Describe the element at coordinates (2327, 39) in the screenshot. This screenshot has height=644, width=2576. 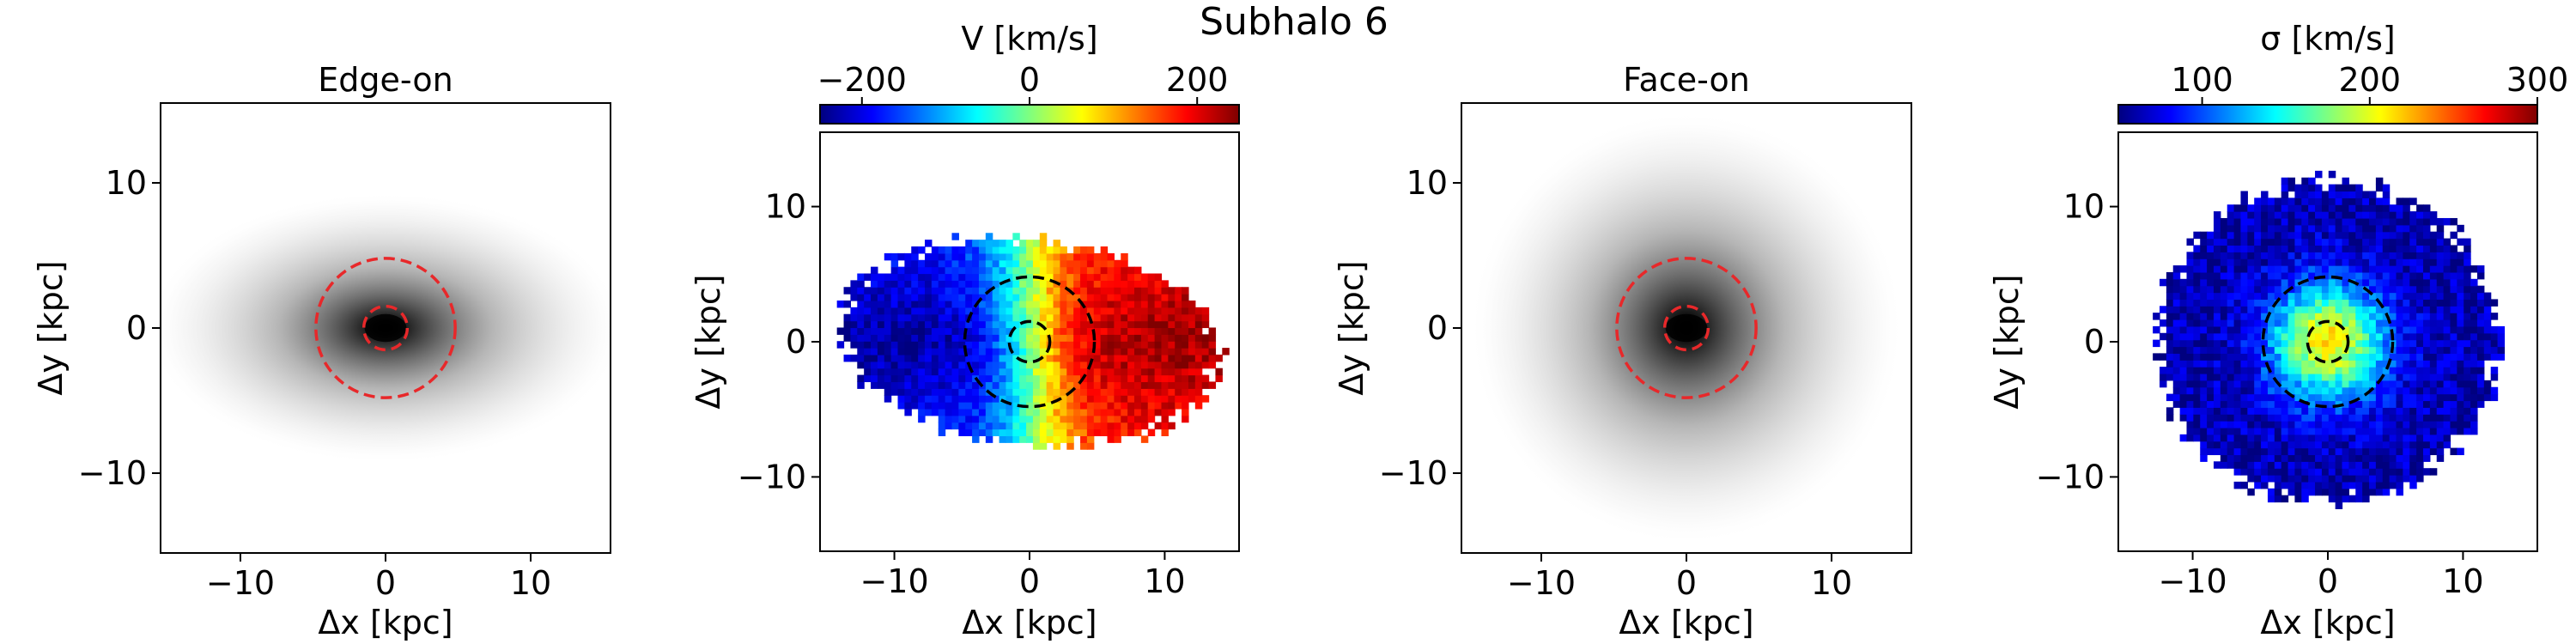
I see `colorbar-label: σ [km/s]` at that location.